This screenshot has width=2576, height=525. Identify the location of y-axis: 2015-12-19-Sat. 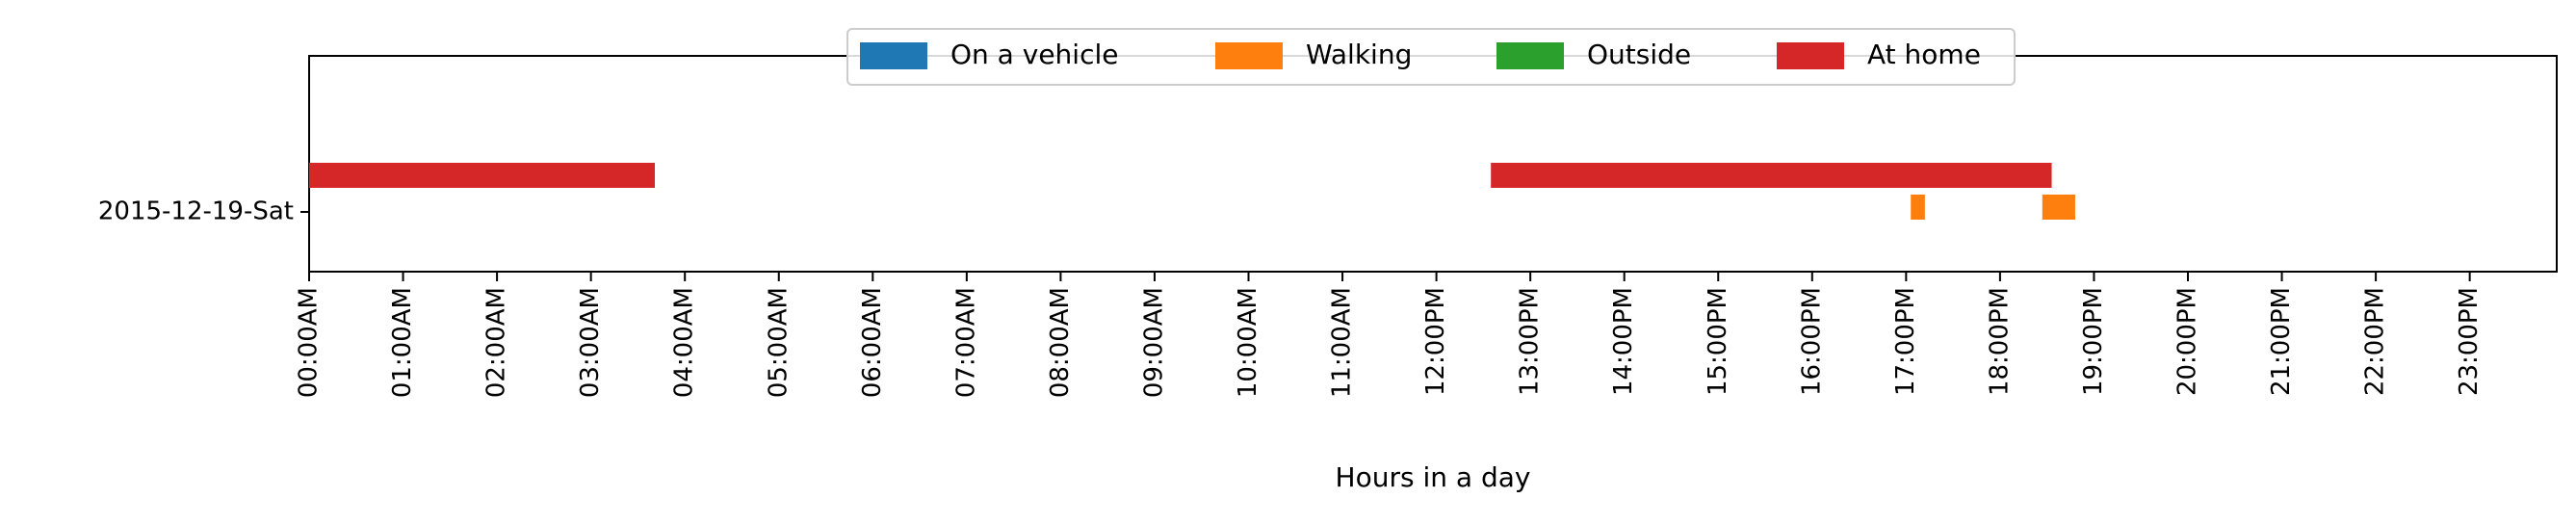
(203, 212).